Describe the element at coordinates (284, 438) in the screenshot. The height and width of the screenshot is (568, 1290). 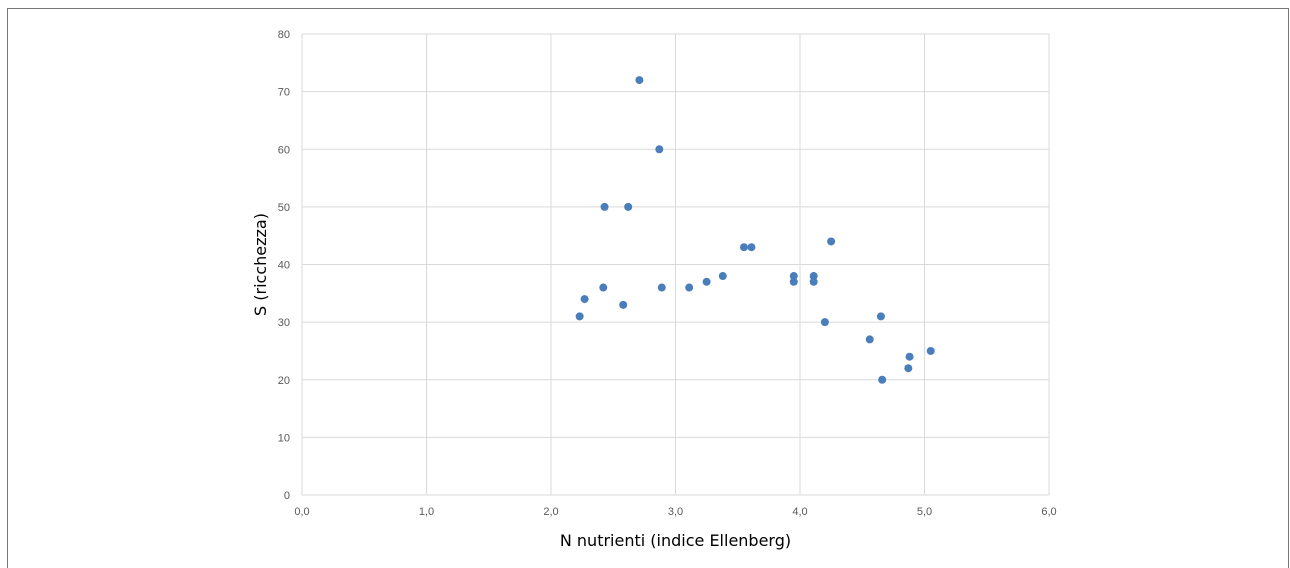
I see `y-tick-label: 10` at that location.